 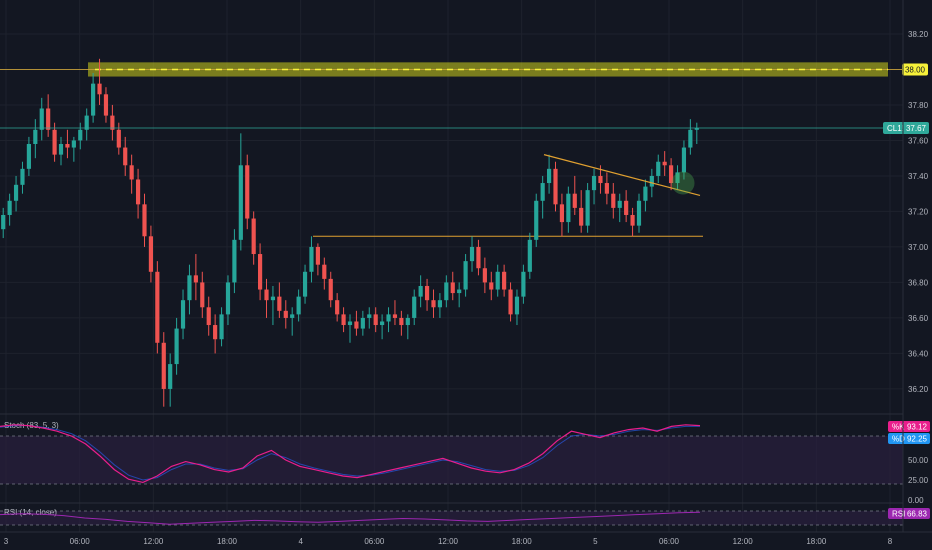 What do you see at coordinates (30, 512) in the screenshot?
I see `rsi-label: RSI (14, close)` at bounding box center [30, 512].